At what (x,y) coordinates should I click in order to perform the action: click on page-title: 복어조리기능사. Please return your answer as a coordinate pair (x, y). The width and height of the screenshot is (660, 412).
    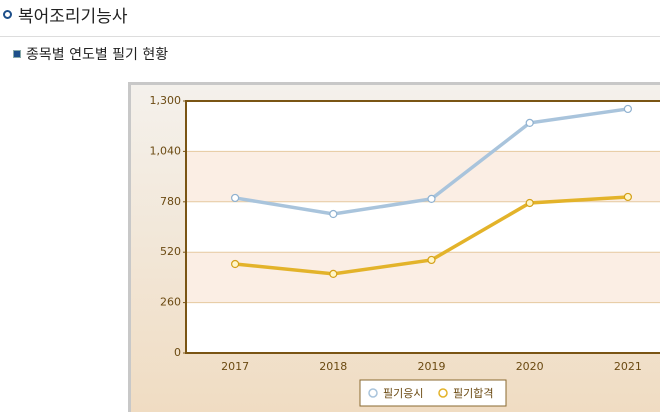
    Looking at the image, I should click on (73, 17).